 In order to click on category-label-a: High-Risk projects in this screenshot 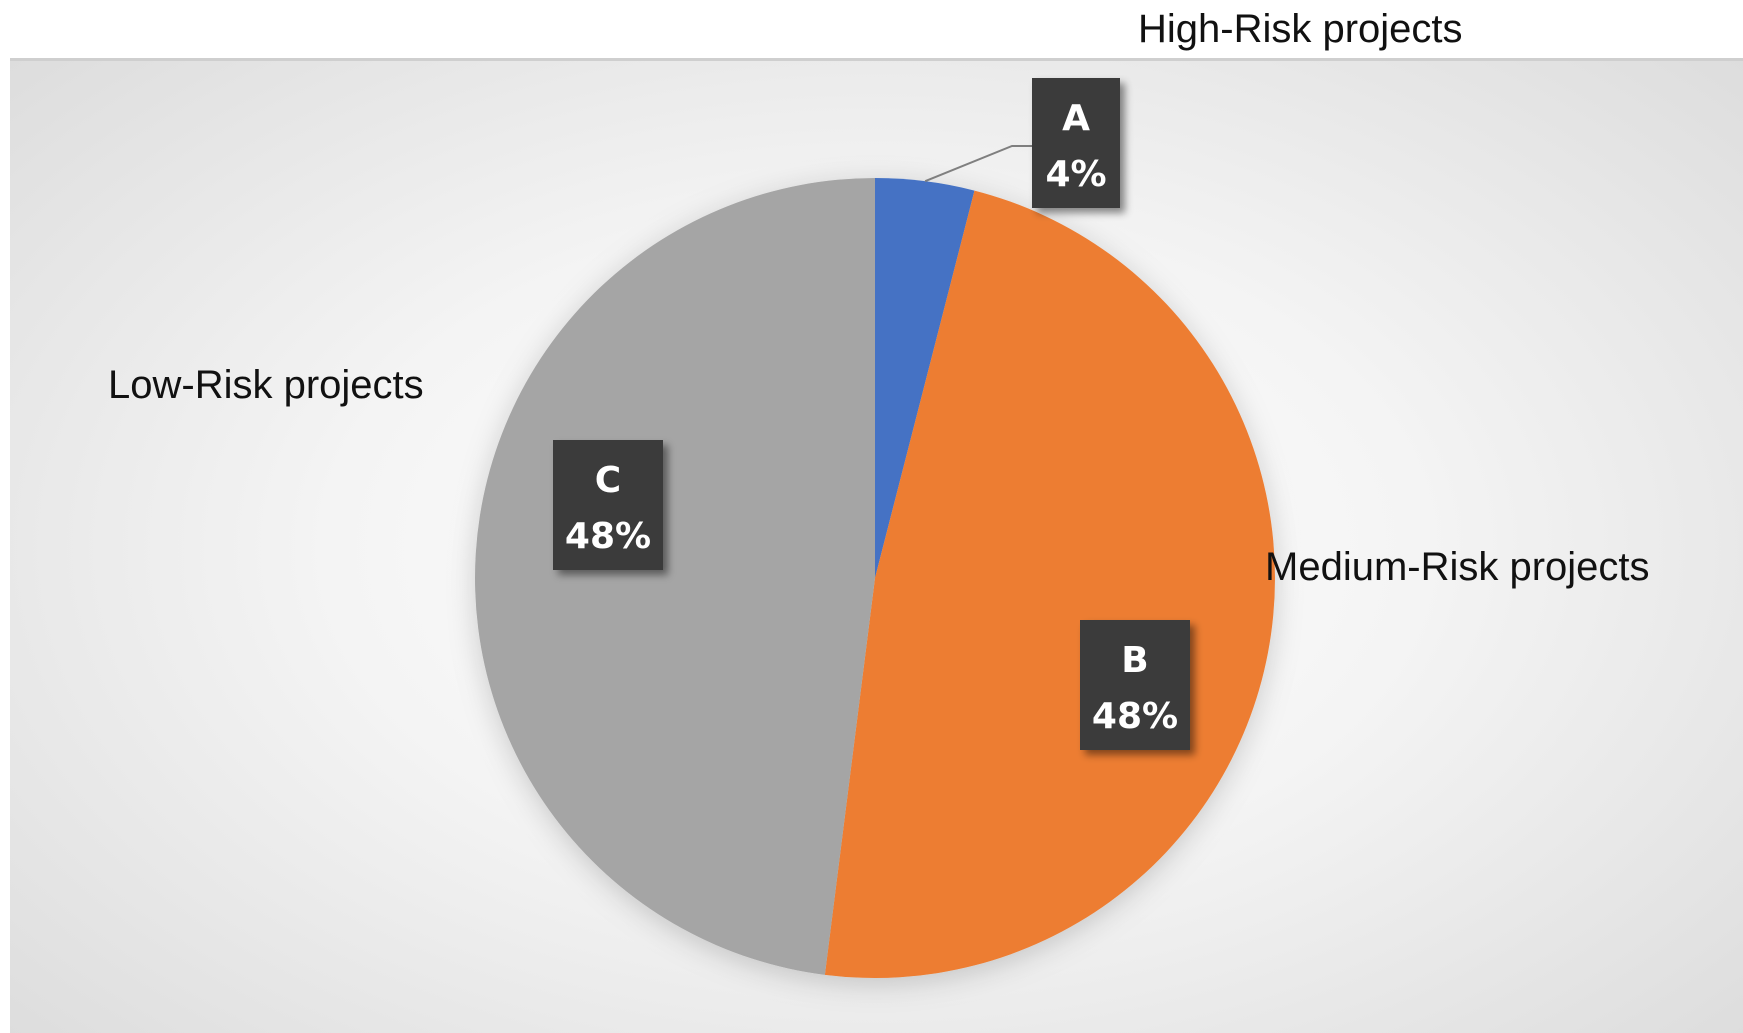, I will do `click(1300, 29)`.